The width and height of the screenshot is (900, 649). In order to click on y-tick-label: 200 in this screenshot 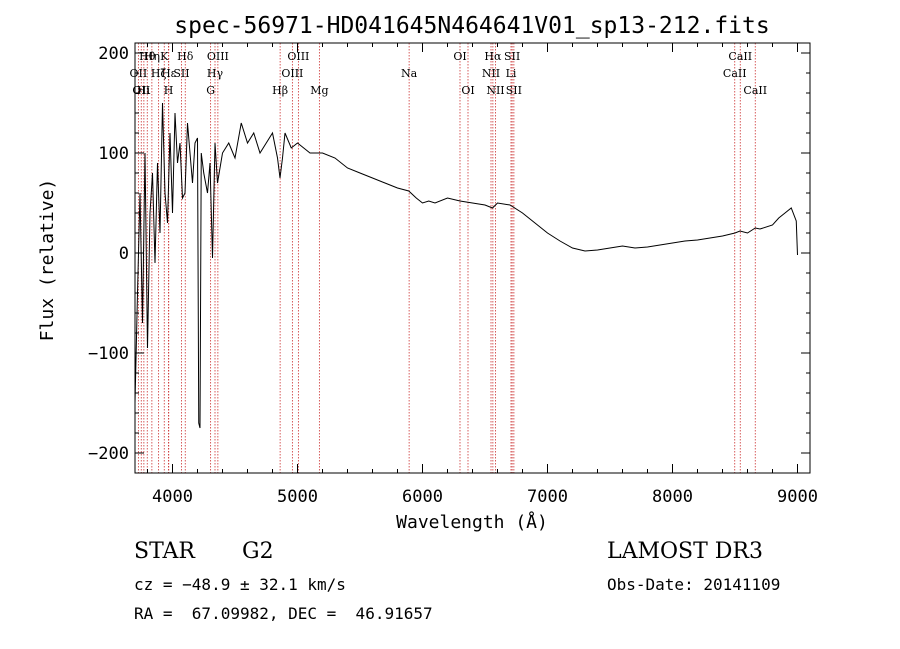, I will do `click(113, 54)`.